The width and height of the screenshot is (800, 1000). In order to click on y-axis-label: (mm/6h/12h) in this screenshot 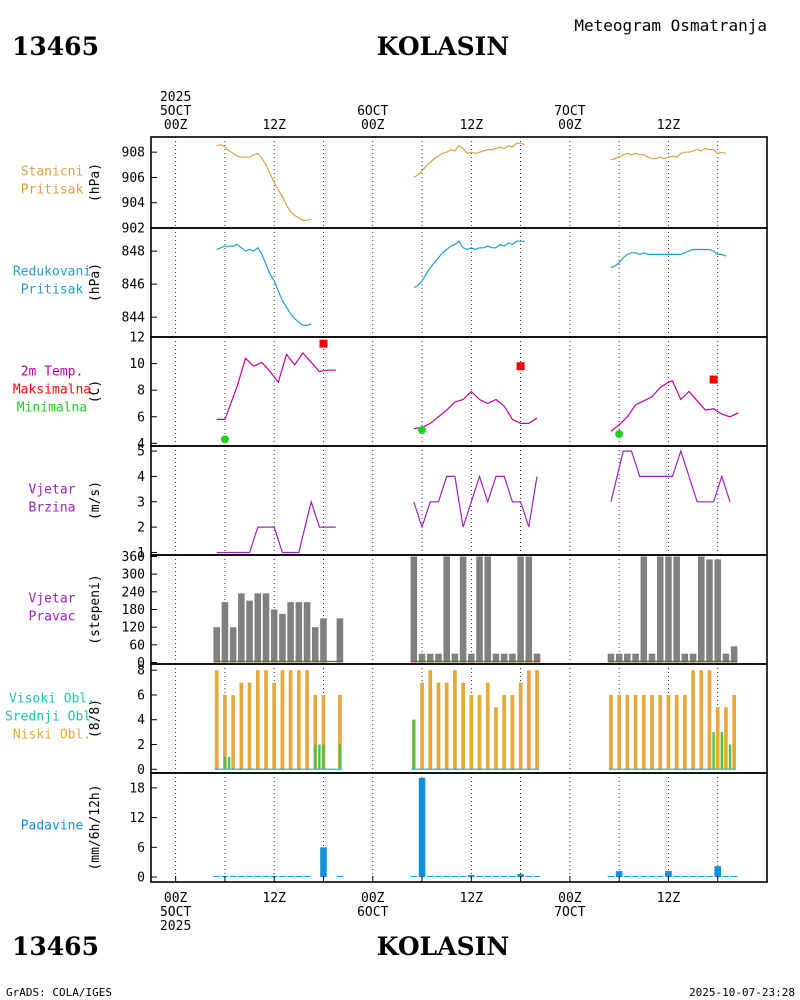, I will do `click(95, 827)`.